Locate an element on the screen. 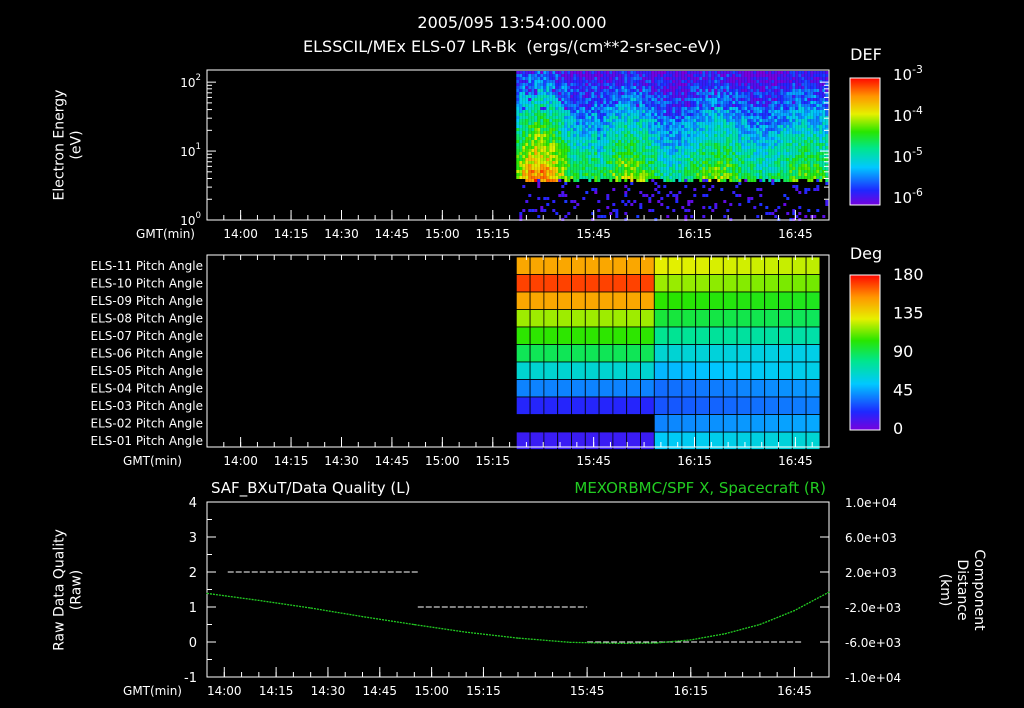 The height and width of the screenshot is (708, 1024). quality-left-title: SAF_BXuT/Data Quality (L) is located at coordinates (311, 488).